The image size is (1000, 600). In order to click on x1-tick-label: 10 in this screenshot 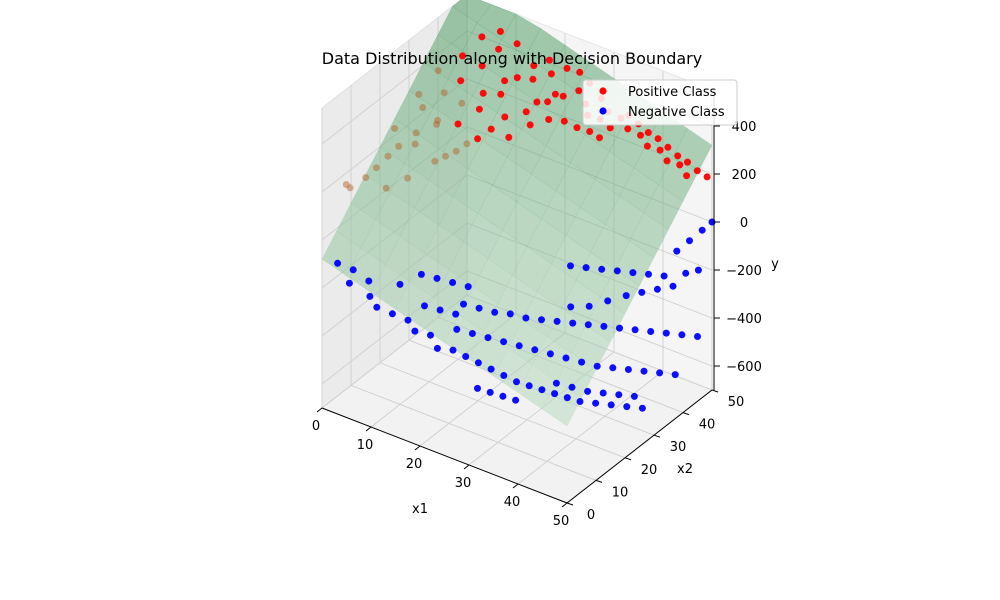, I will do `click(365, 445)`.